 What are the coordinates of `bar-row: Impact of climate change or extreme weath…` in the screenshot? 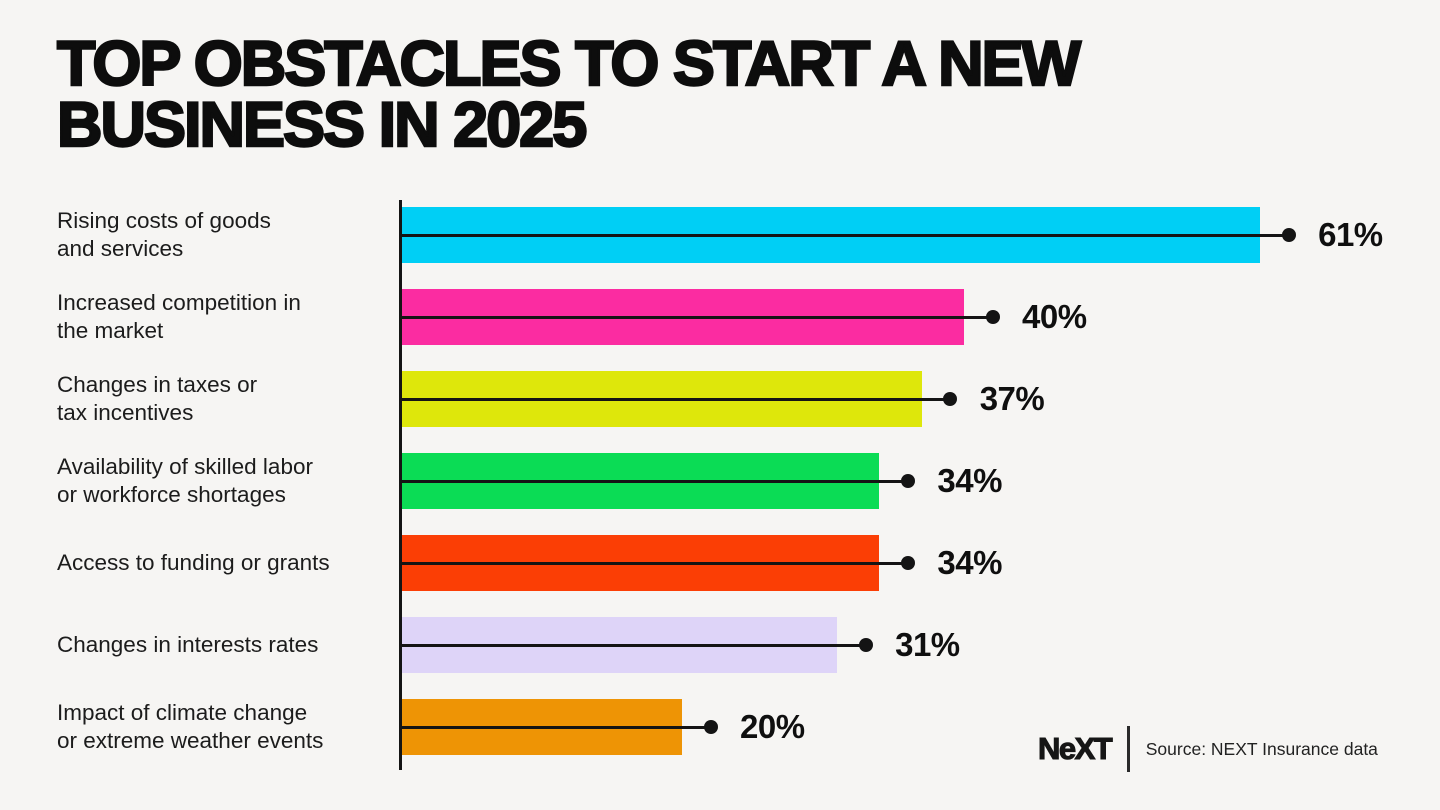 It's located at (720, 740).